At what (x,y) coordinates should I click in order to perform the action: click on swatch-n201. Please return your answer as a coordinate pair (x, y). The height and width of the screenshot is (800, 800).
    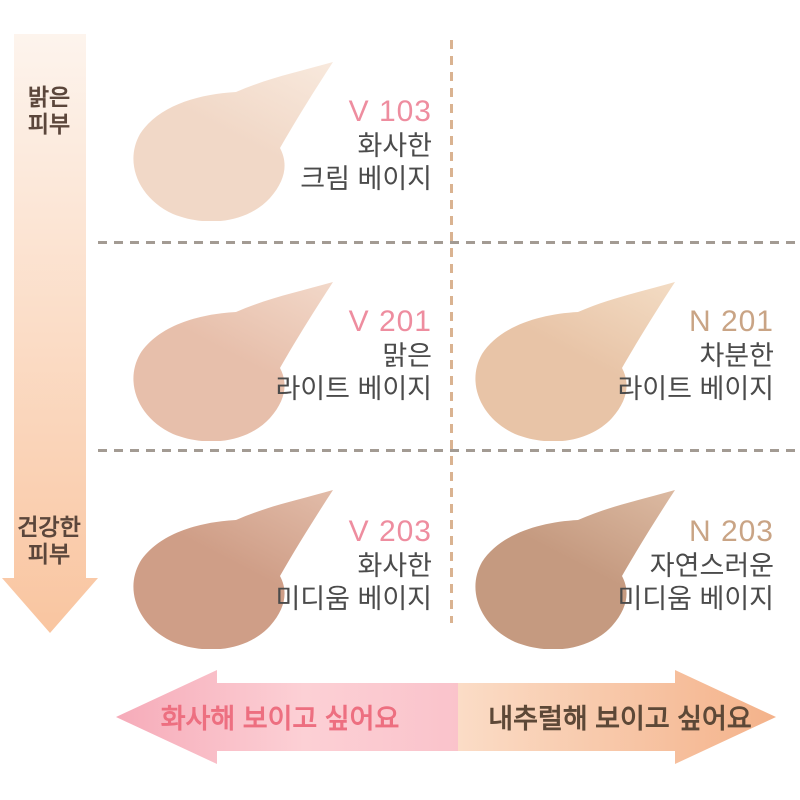
    Looking at the image, I should click on (575, 361).